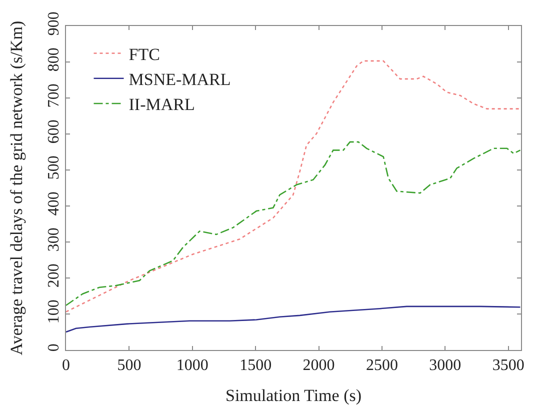 The image size is (537, 405). I want to click on y-tick-label: 200, so click(54, 276).